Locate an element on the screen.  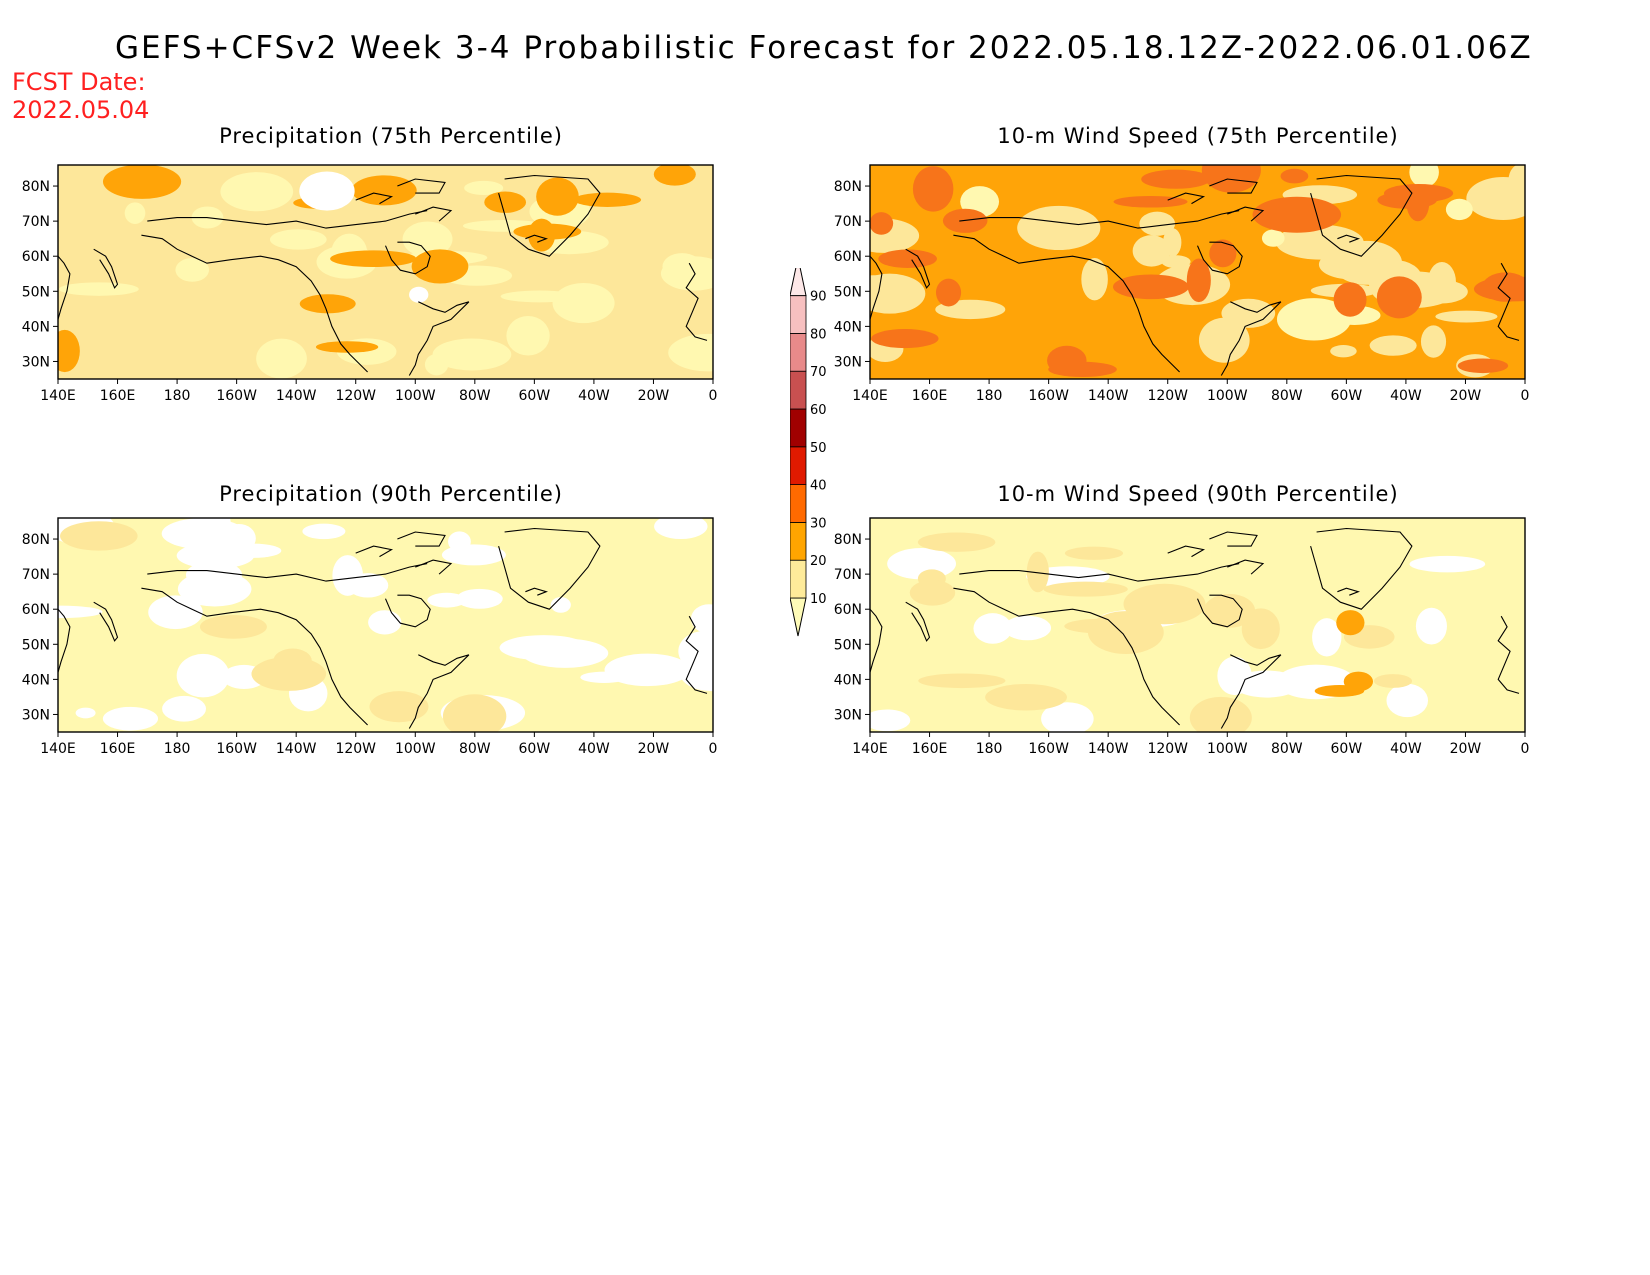
colorbar-segment is located at coordinates (798, 541).